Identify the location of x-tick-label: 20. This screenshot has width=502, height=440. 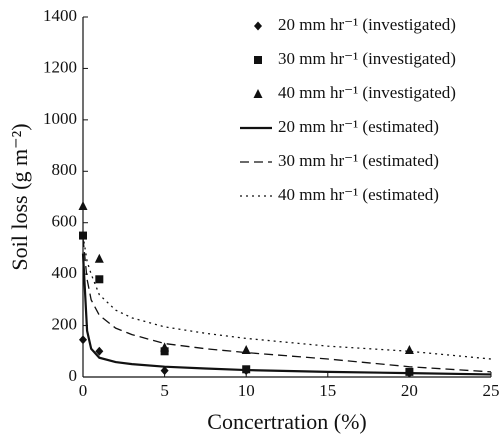
(409, 390).